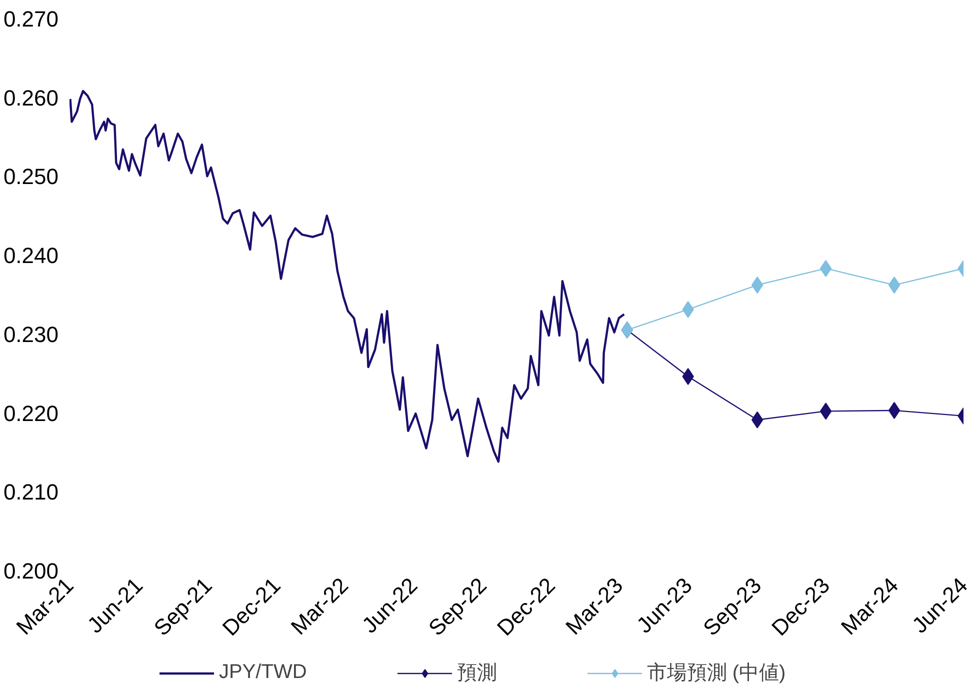 The width and height of the screenshot is (975, 691). I want to click on y-tick-label: 0.210, so click(31, 492).